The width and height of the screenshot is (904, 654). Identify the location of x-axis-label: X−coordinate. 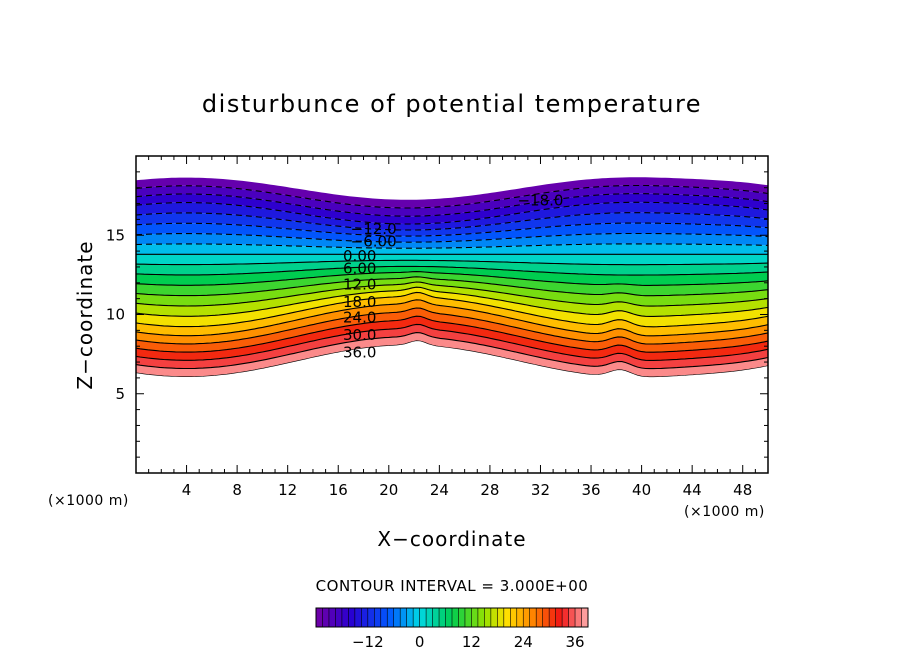
(451, 539).